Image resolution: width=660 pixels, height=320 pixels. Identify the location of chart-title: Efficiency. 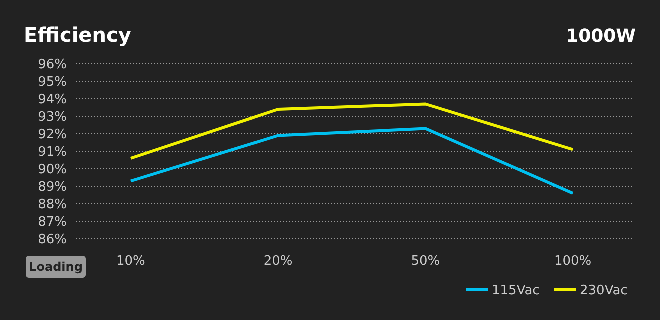
(78, 35).